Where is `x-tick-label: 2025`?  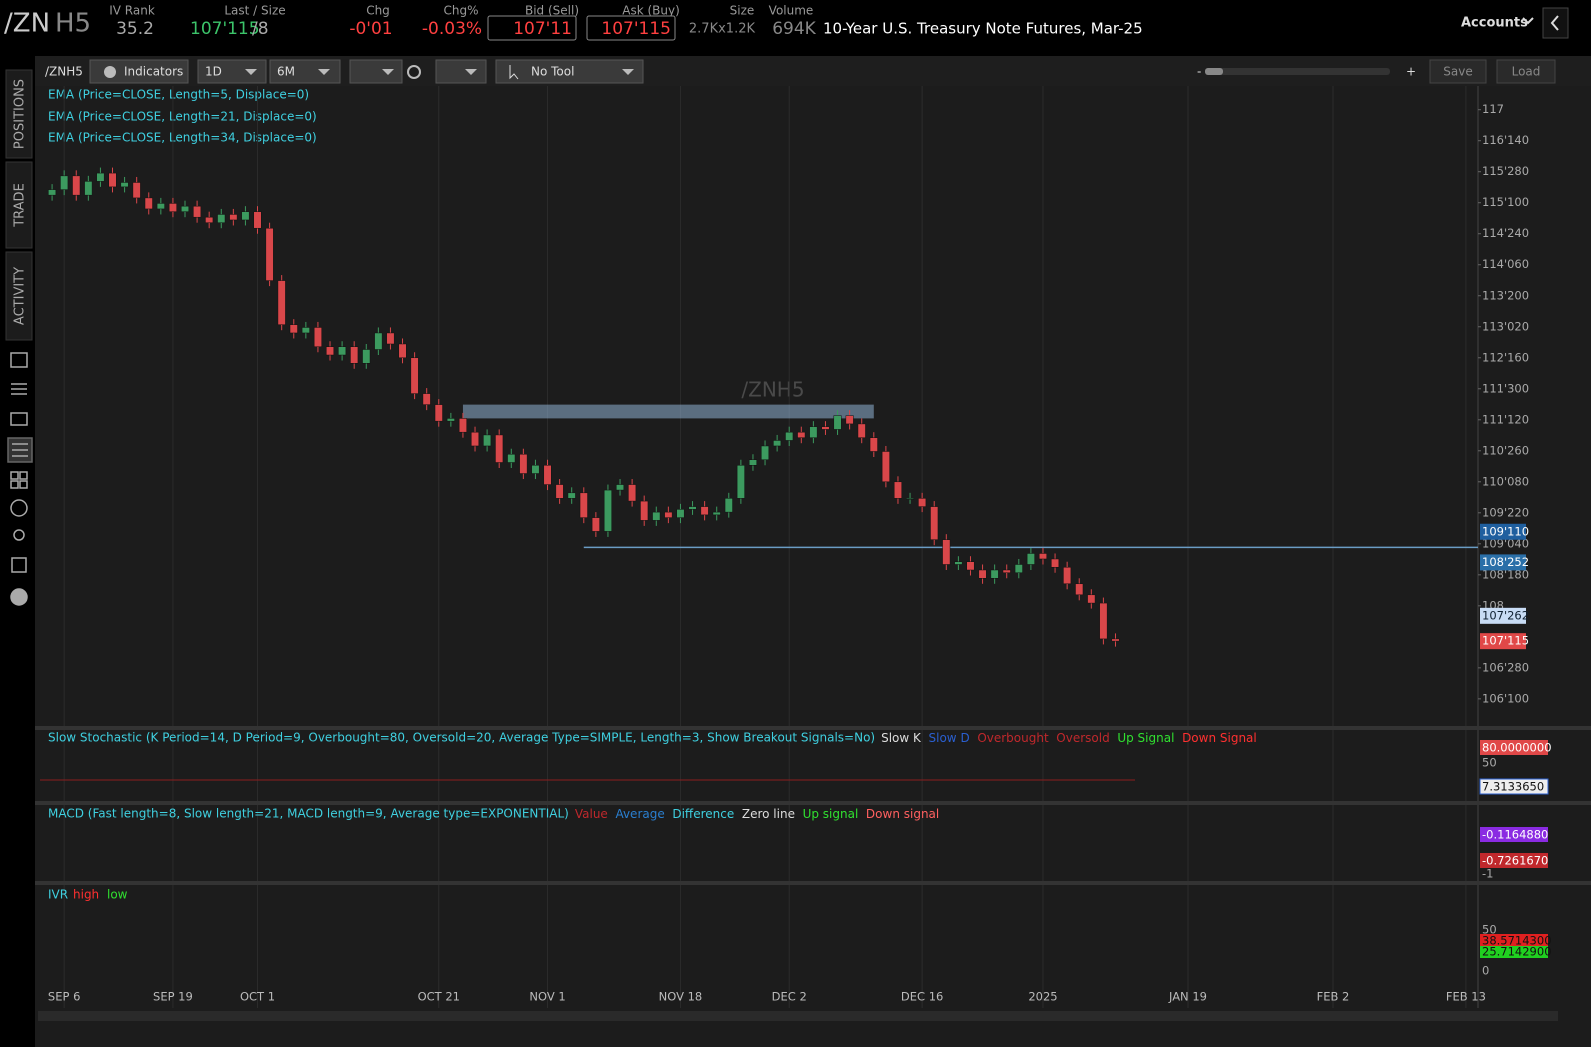 x-tick-label: 2025 is located at coordinates (1042, 997).